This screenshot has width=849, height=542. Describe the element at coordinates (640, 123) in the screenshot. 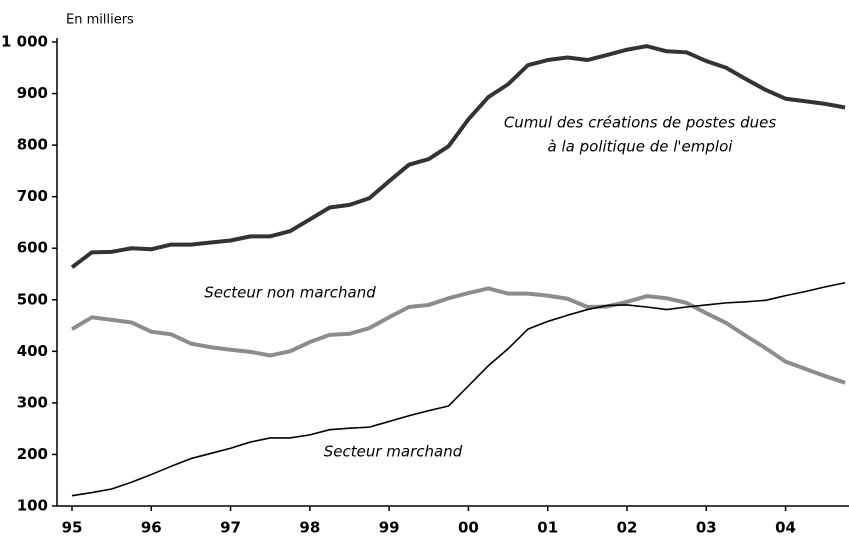

I see `annotation: Cumul des créations de postes dues` at that location.